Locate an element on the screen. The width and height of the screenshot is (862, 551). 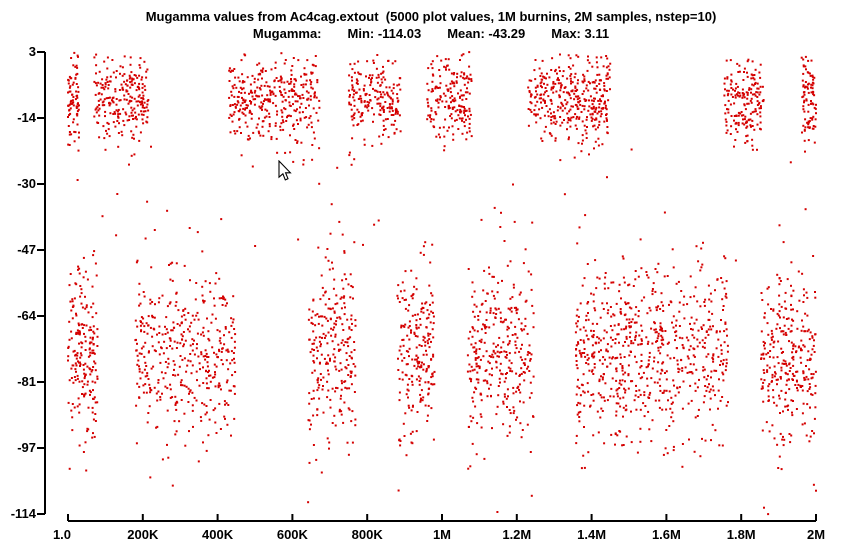
x-tick-label: 1M is located at coordinates (442, 534).